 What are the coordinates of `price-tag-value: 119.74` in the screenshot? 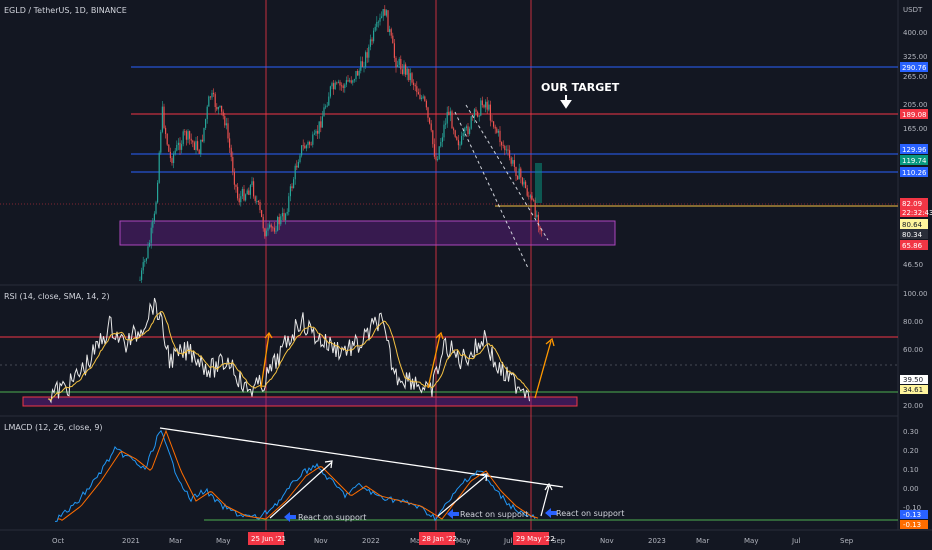 It's located at (914, 161).